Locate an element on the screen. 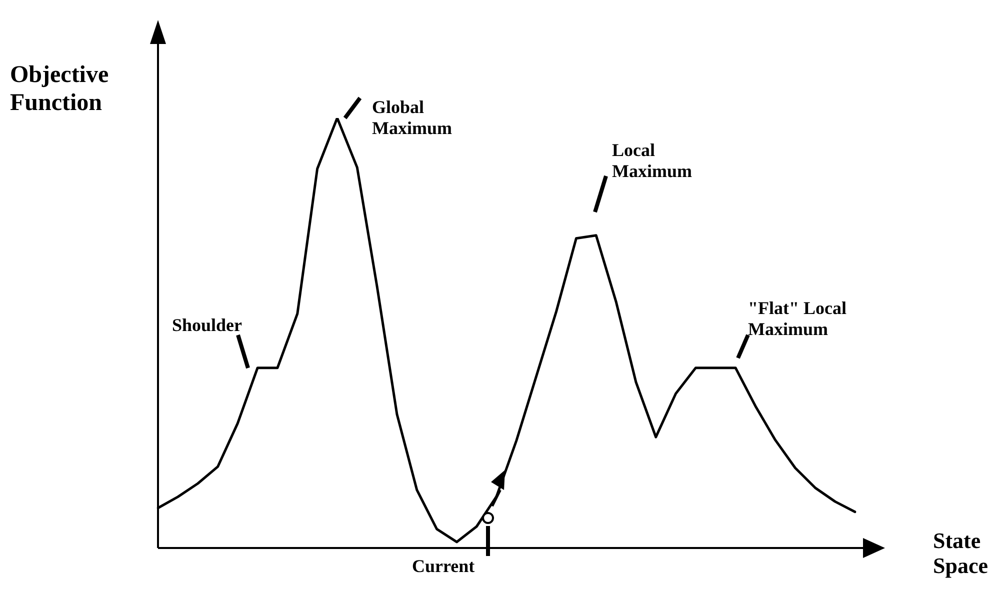  annotation: Local Maximum is located at coordinates (652, 161).